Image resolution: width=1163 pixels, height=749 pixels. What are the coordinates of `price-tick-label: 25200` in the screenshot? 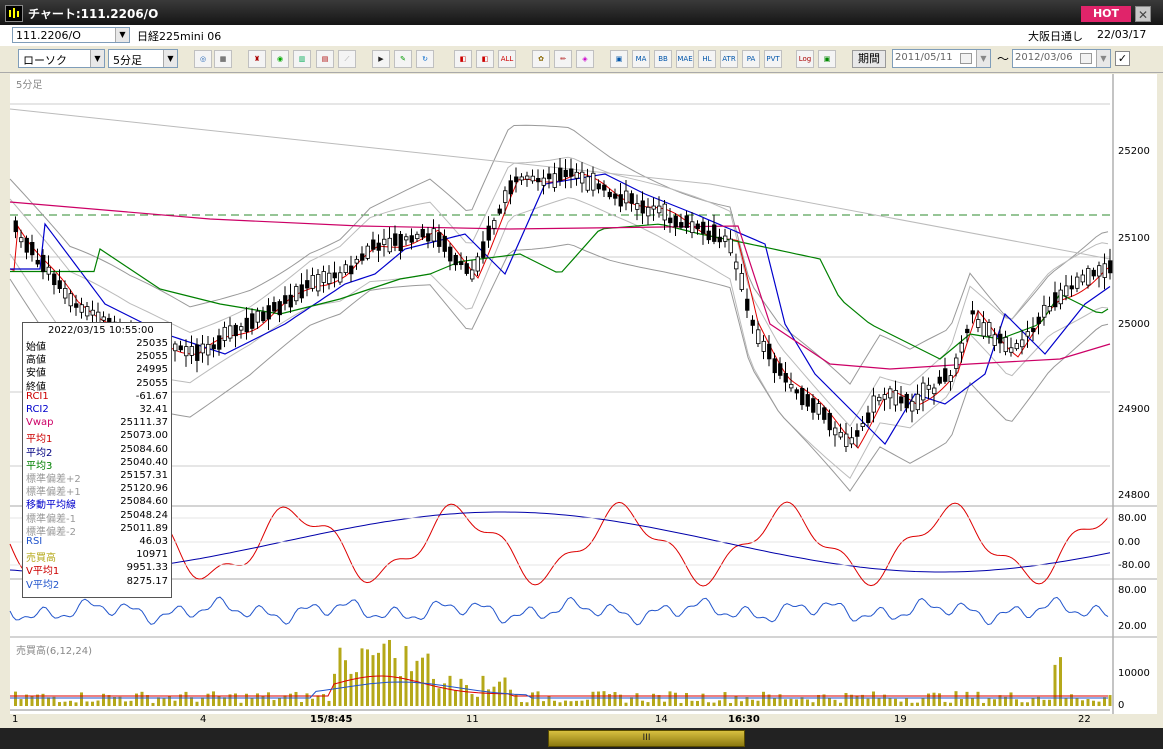 It's located at (1134, 151).